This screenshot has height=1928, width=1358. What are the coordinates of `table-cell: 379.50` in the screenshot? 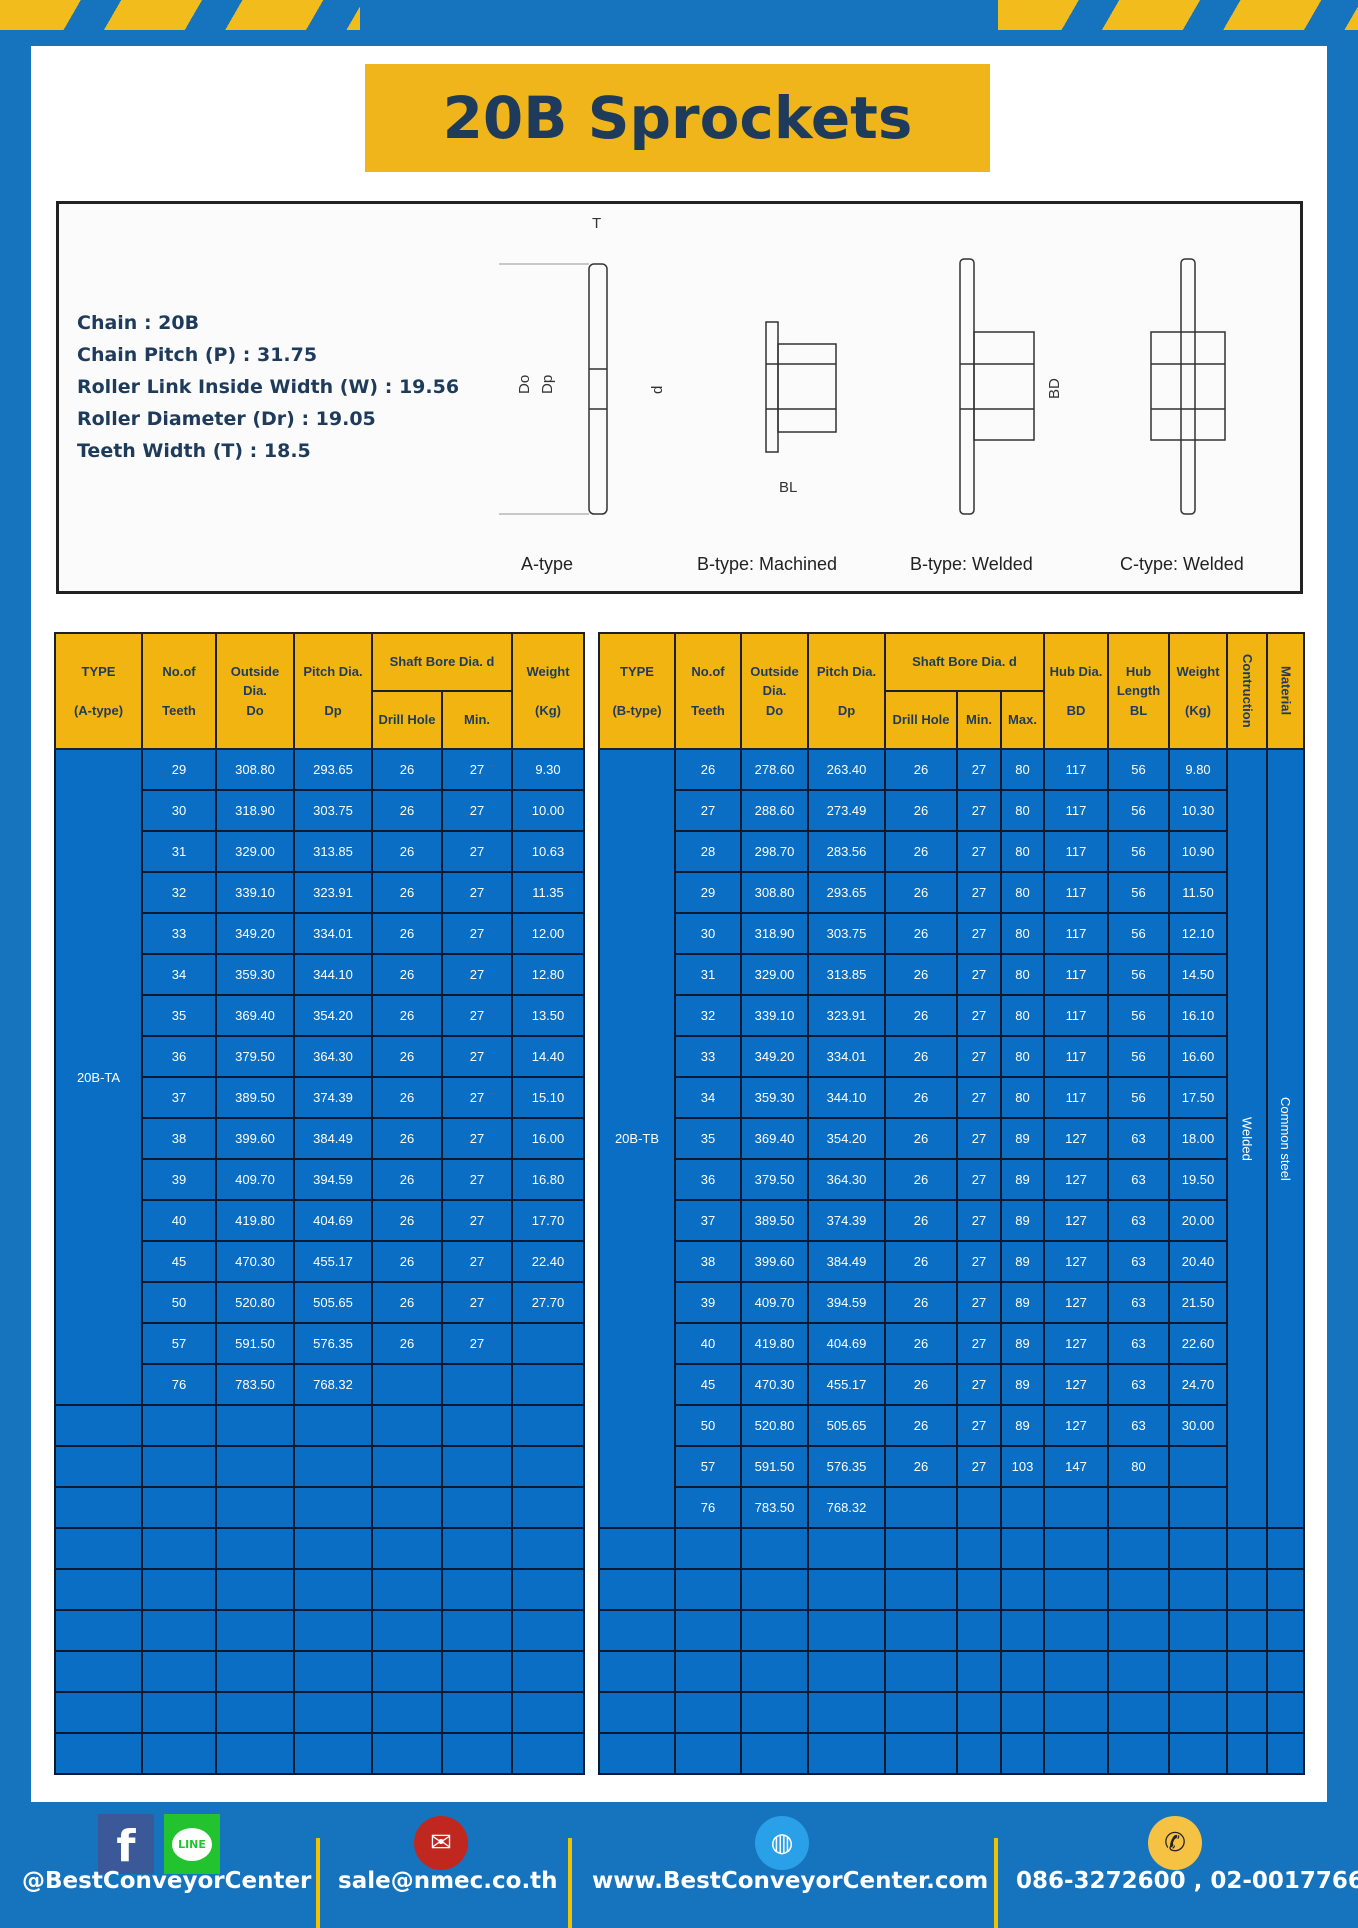 It's located at (774, 1179).